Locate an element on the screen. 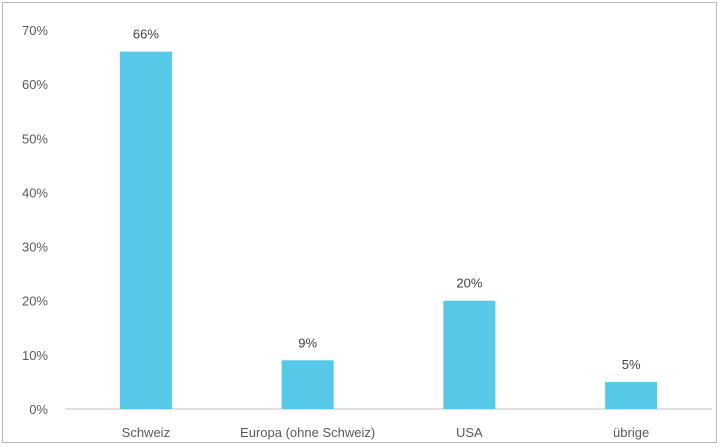 This screenshot has width=721, height=447. data-label: 20% is located at coordinates (469, 283).